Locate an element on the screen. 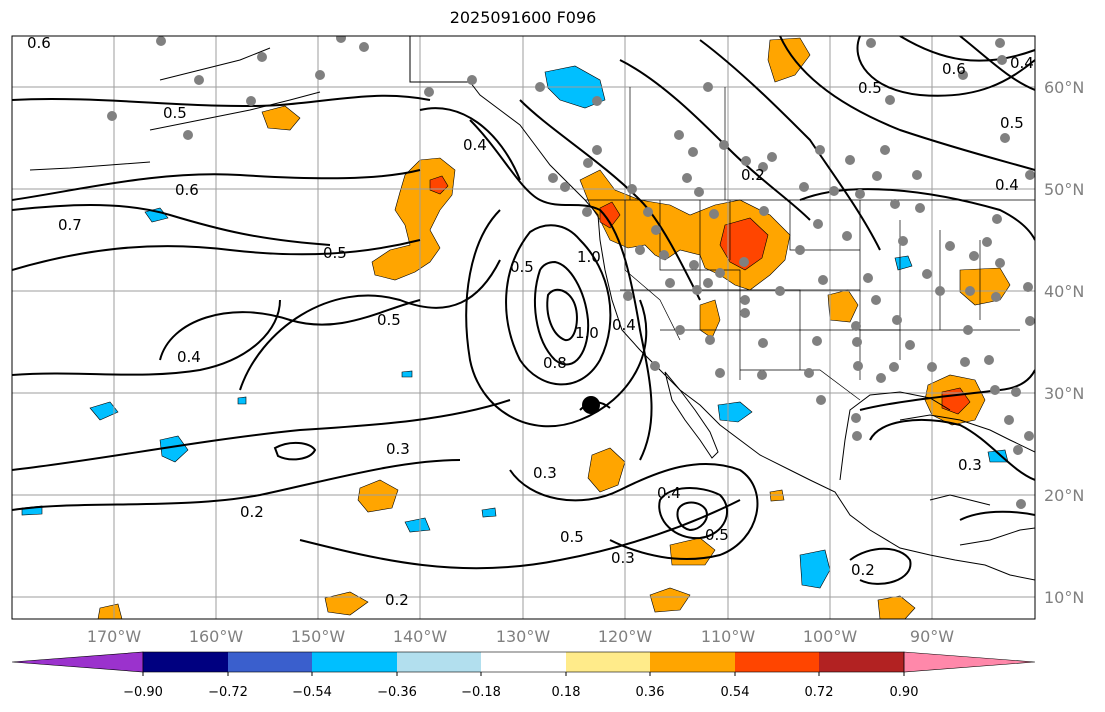 The height and width of the screenshot is (712, 1105). lon-label: 130°W is located at coordinates (523, 636).